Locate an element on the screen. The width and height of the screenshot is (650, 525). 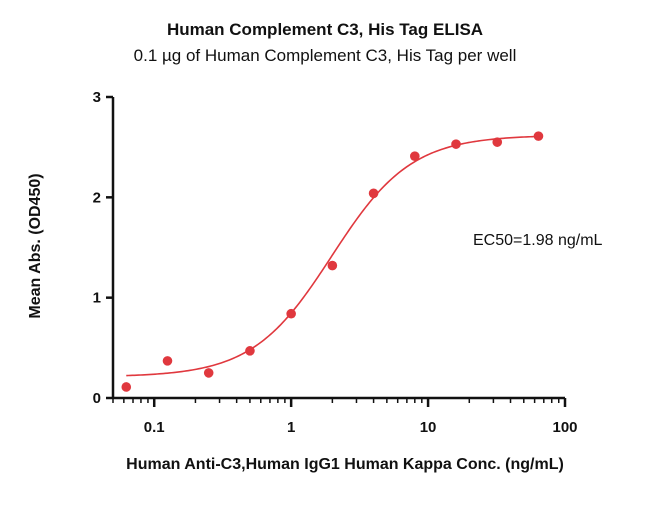
chart-title: Human Complement C3, His Tag ELISA is located at coordinates (325, 29).